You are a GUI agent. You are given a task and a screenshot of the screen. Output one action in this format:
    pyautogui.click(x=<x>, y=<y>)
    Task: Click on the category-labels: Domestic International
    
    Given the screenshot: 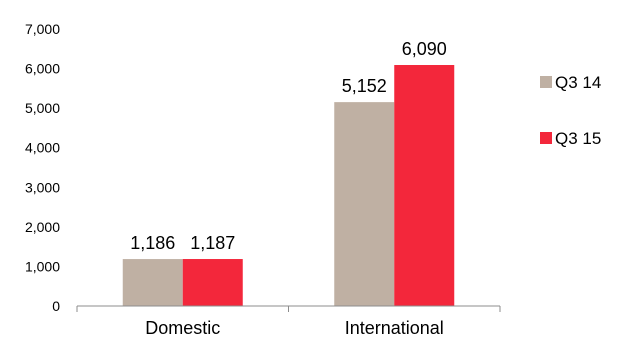 What is the action you would take?
    pyautogui.click(x=294, y=328)
    